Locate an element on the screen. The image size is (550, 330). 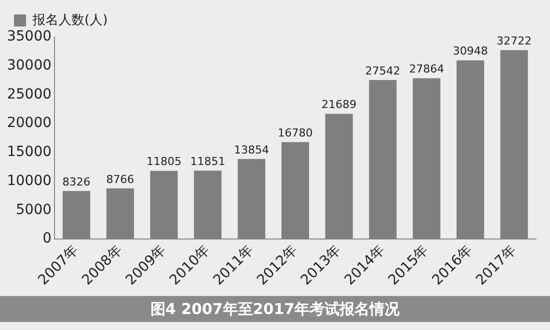
data-label: 8766 is located at coordinates (120, 179).